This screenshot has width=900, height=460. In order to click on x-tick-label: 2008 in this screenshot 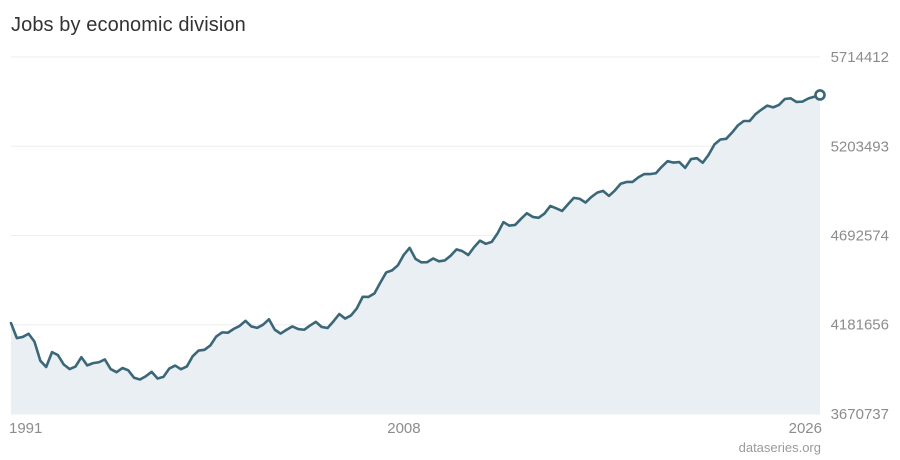, I will do `click(403, 428)`.